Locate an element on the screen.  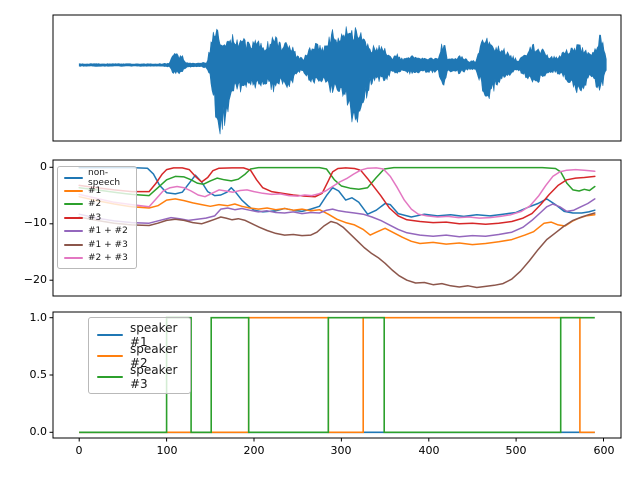
mid-ytick-10: −10 is located at coordinates (35, 222).